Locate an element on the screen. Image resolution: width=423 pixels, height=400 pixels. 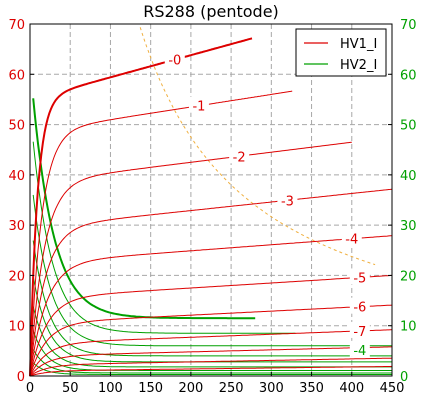
y-tick-label: 40 is located at coordinates (16, 176).